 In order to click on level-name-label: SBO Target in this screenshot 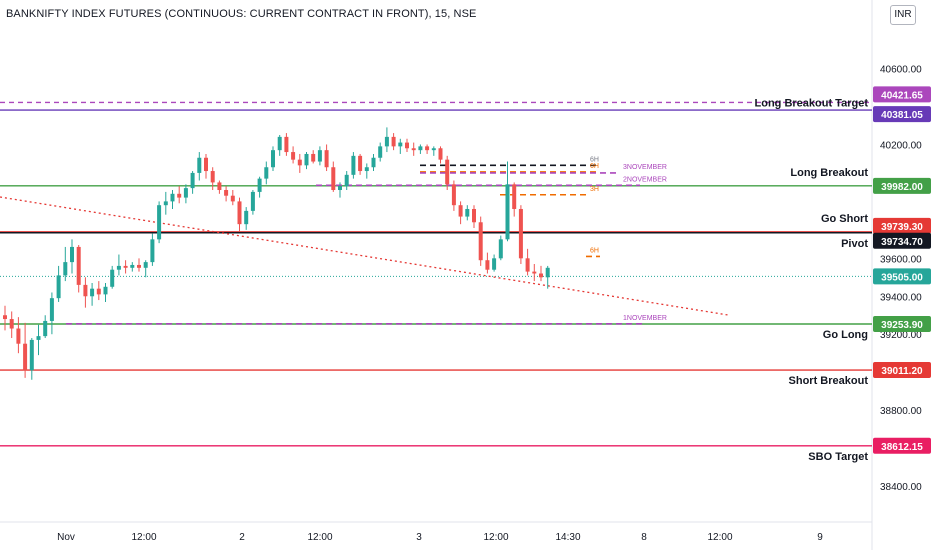, I will do `click(838, 457)`.